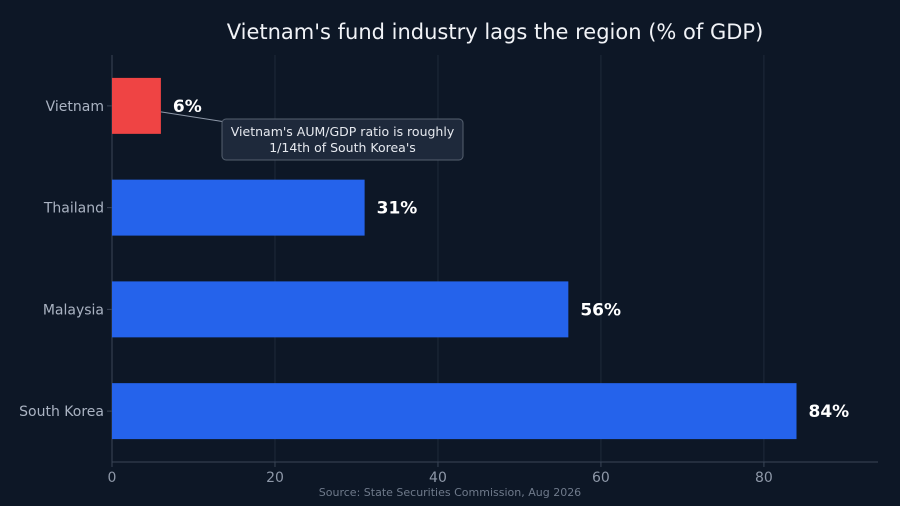  What do you see at coordinates (196, 117) in the screenshot?
I see `annotation-leader-line` at bounding box center [196, 117].